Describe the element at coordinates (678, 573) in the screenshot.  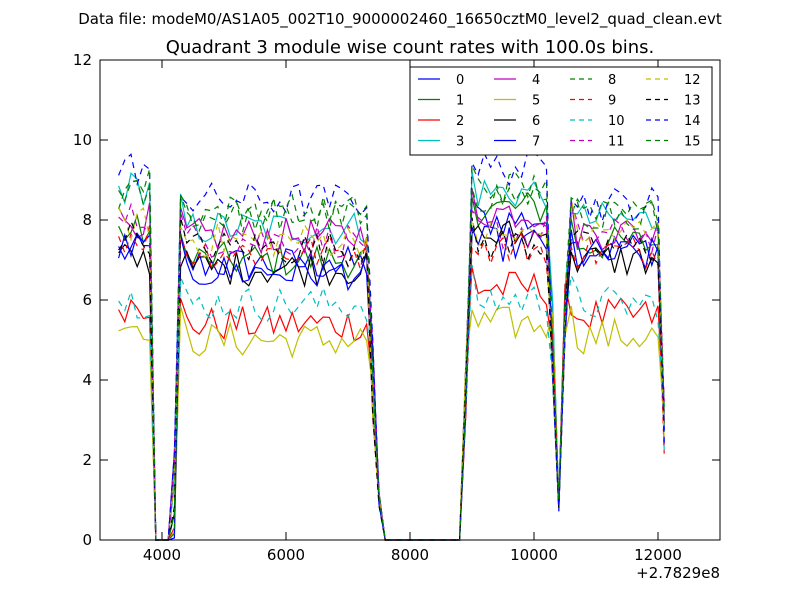
I see `x-offset-label: +2.7829e8` at that location.